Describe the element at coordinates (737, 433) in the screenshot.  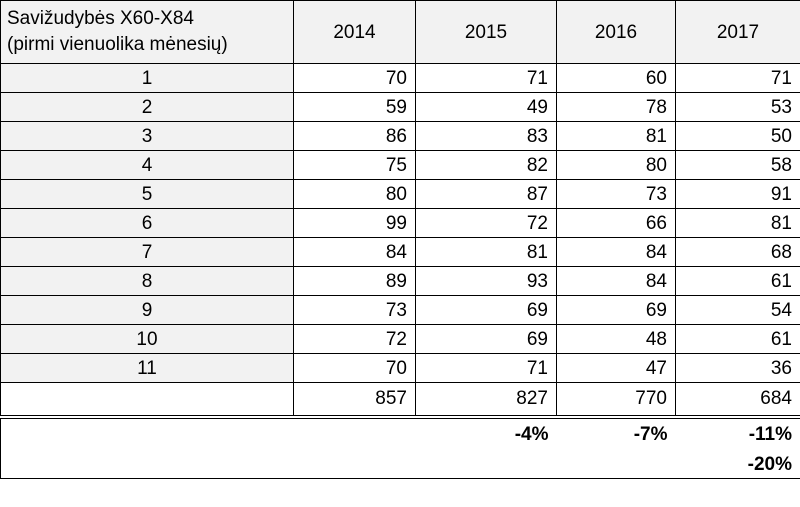
I see `change-cell: -11%` at that location.